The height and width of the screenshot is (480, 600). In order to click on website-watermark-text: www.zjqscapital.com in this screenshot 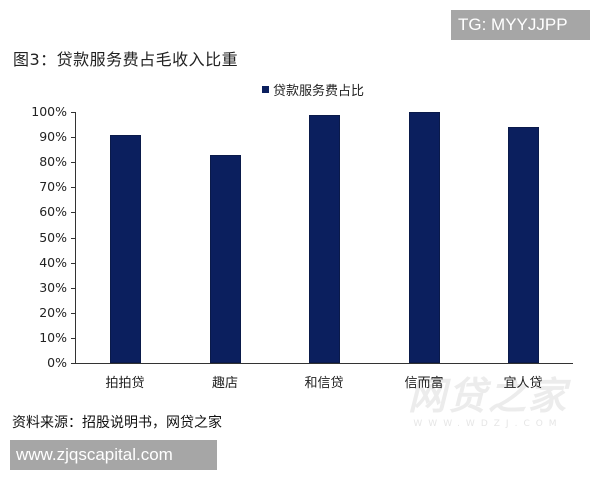, I will do `click(94, 454)`.